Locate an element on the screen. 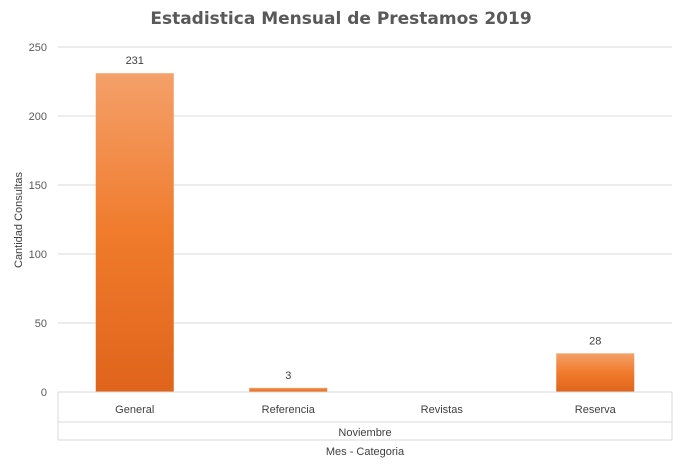 This screenshot has width=682, height=466. bar-referencia is located at coordinates (288, 389).